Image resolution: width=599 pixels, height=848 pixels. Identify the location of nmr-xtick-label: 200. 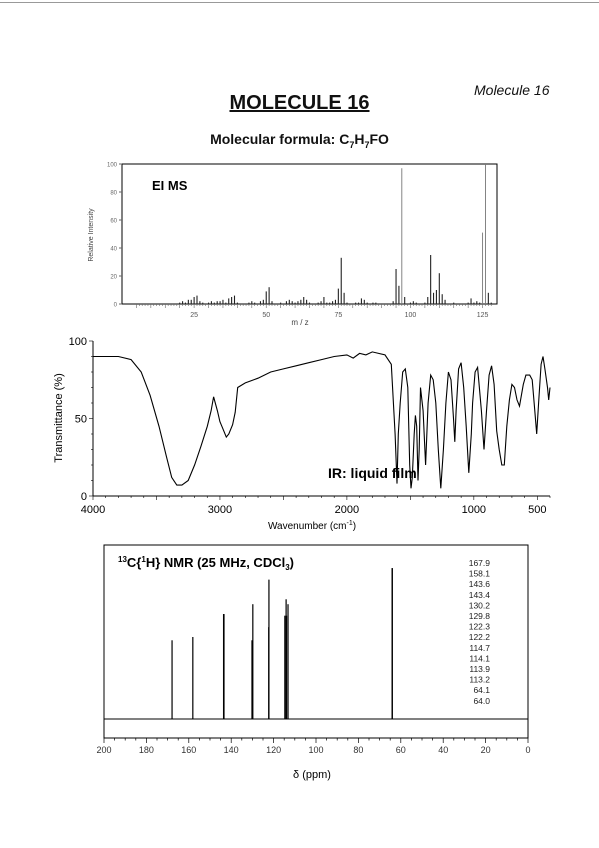
(103, 750).